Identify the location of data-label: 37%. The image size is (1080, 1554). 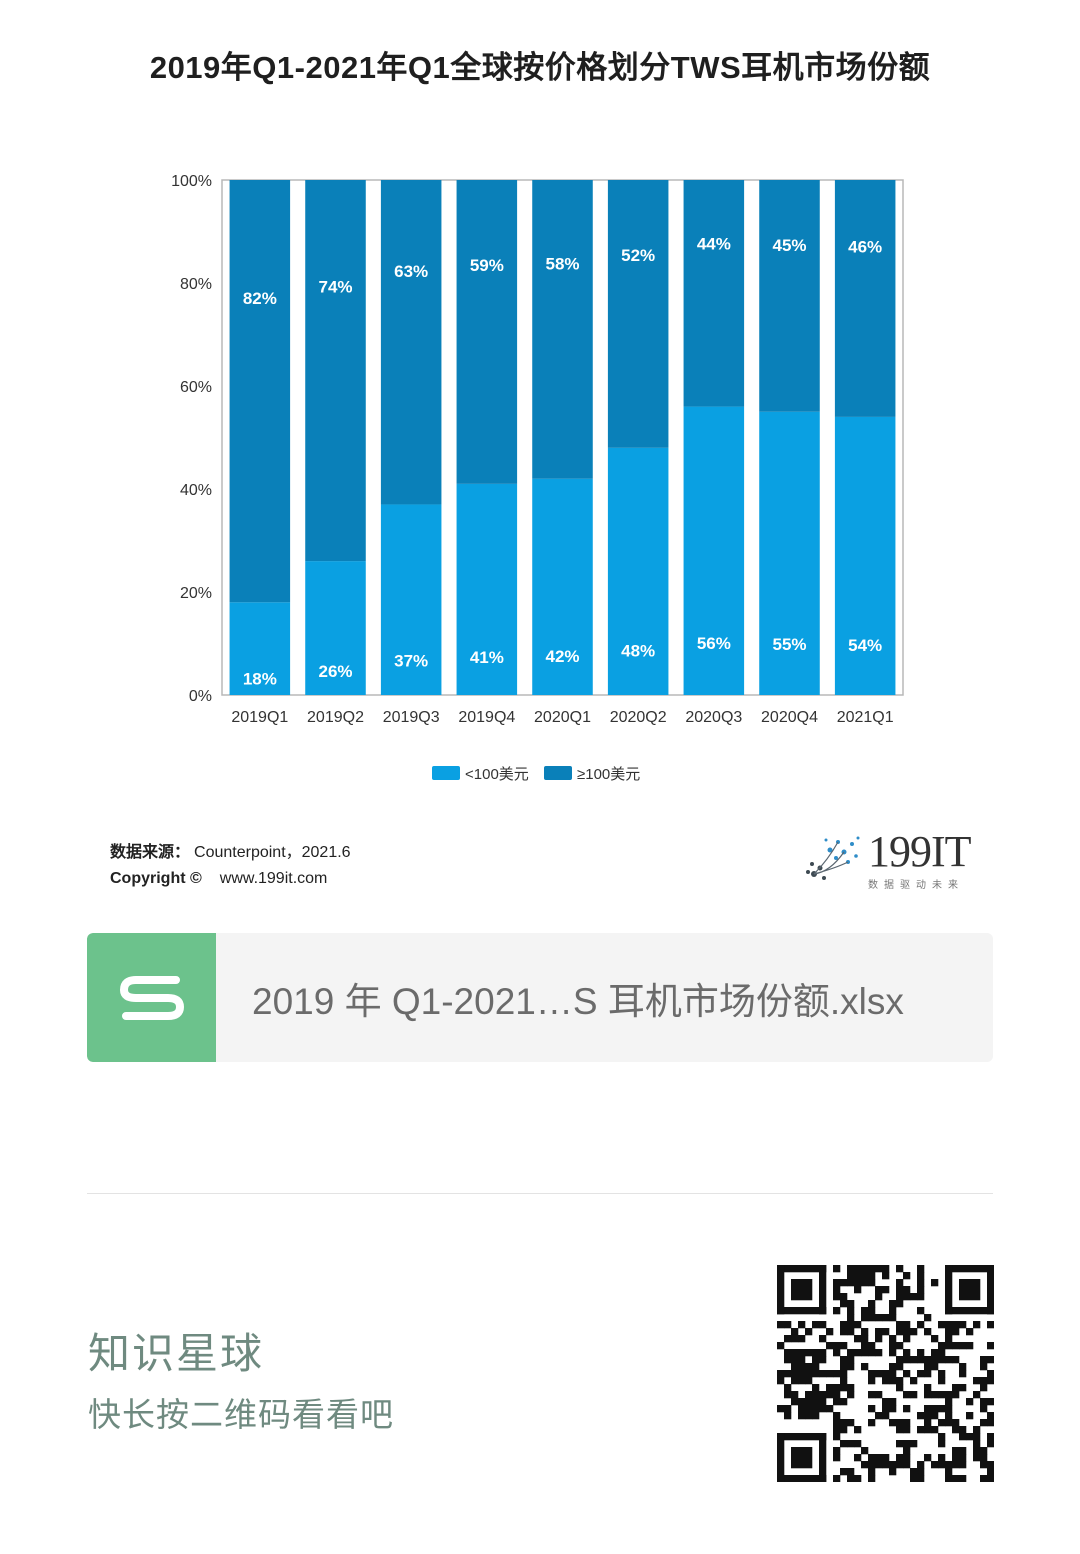
(411, 661).